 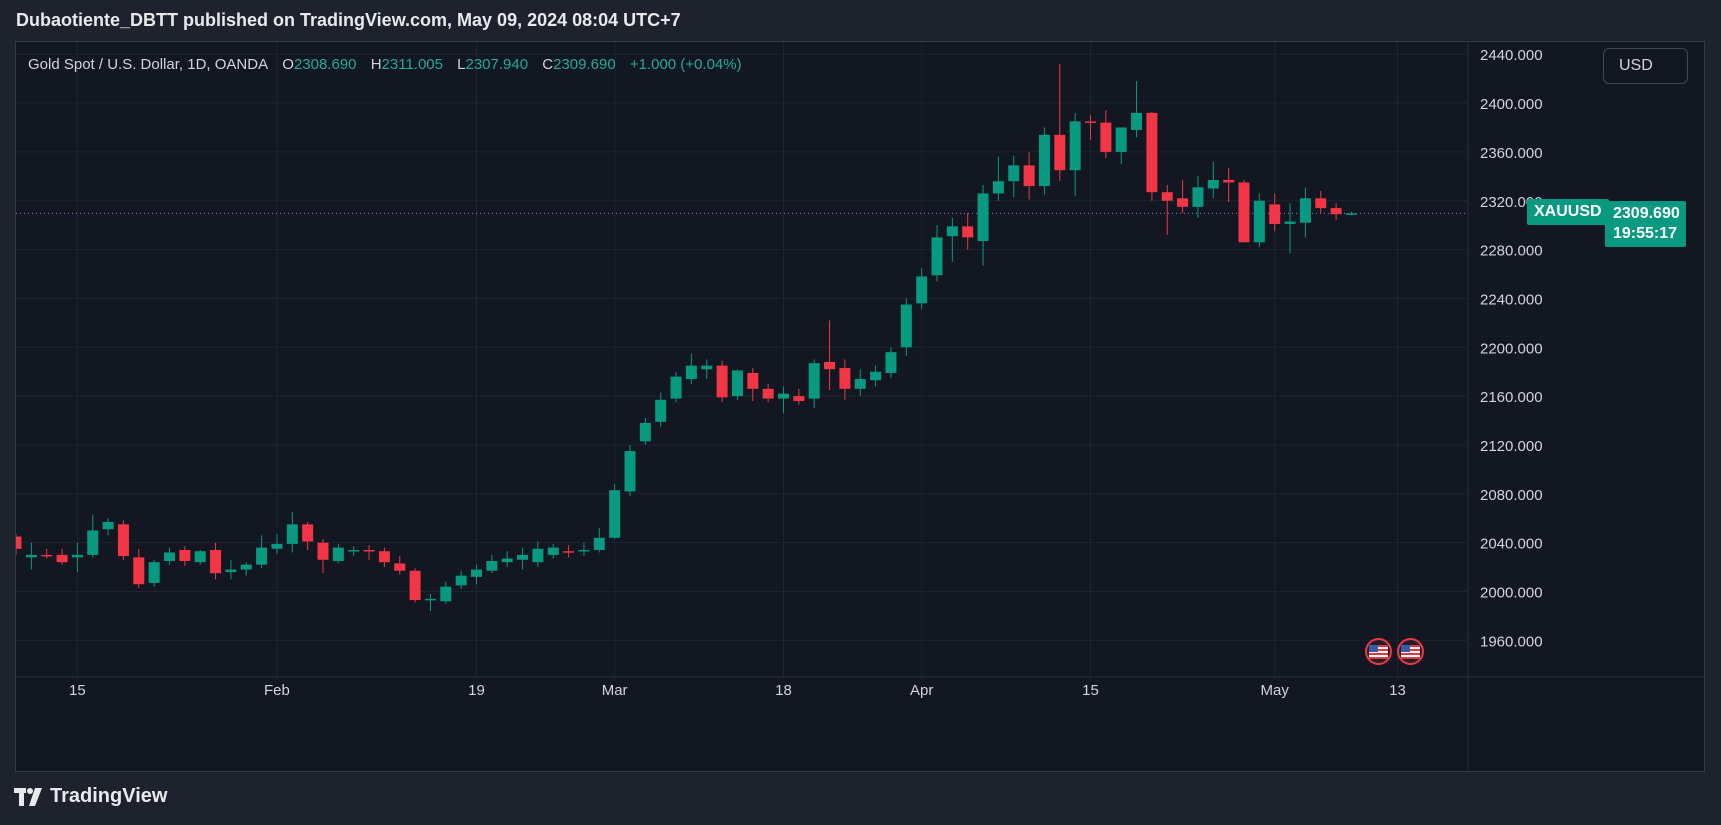 What do you see at coordinates (548, 64) in the screenshot?
I see `legend-close-label: C` at bounding box center [548, 64].